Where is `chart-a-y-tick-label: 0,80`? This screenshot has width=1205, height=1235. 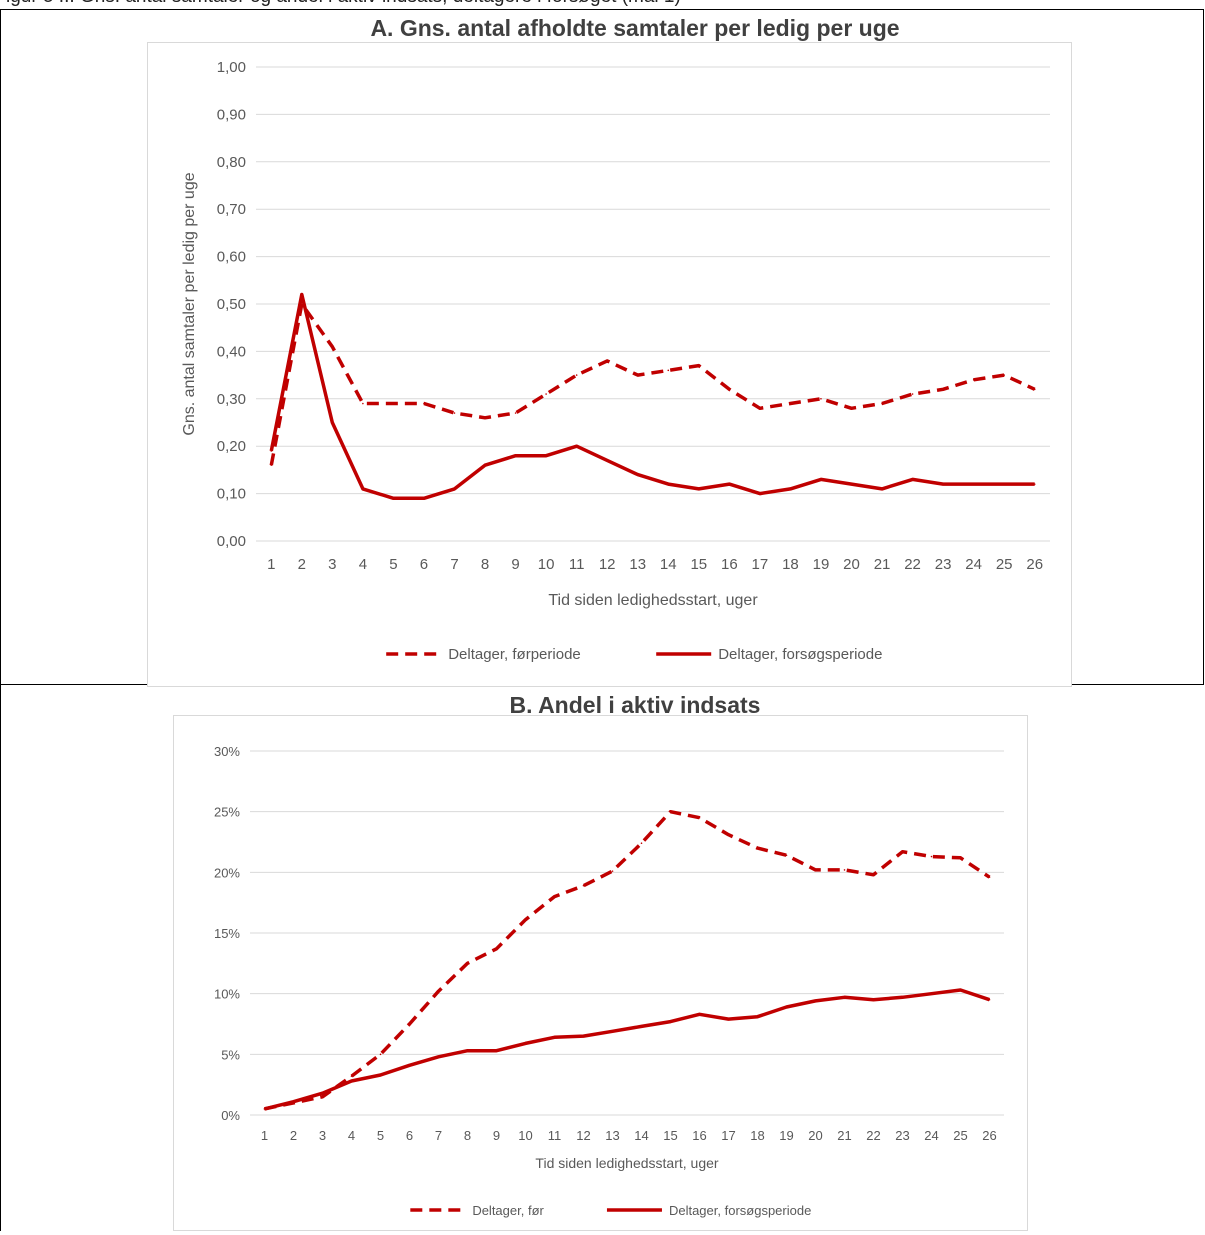 chart-a-y-tick-label: 0,80 is located at coordinates (231, 162).